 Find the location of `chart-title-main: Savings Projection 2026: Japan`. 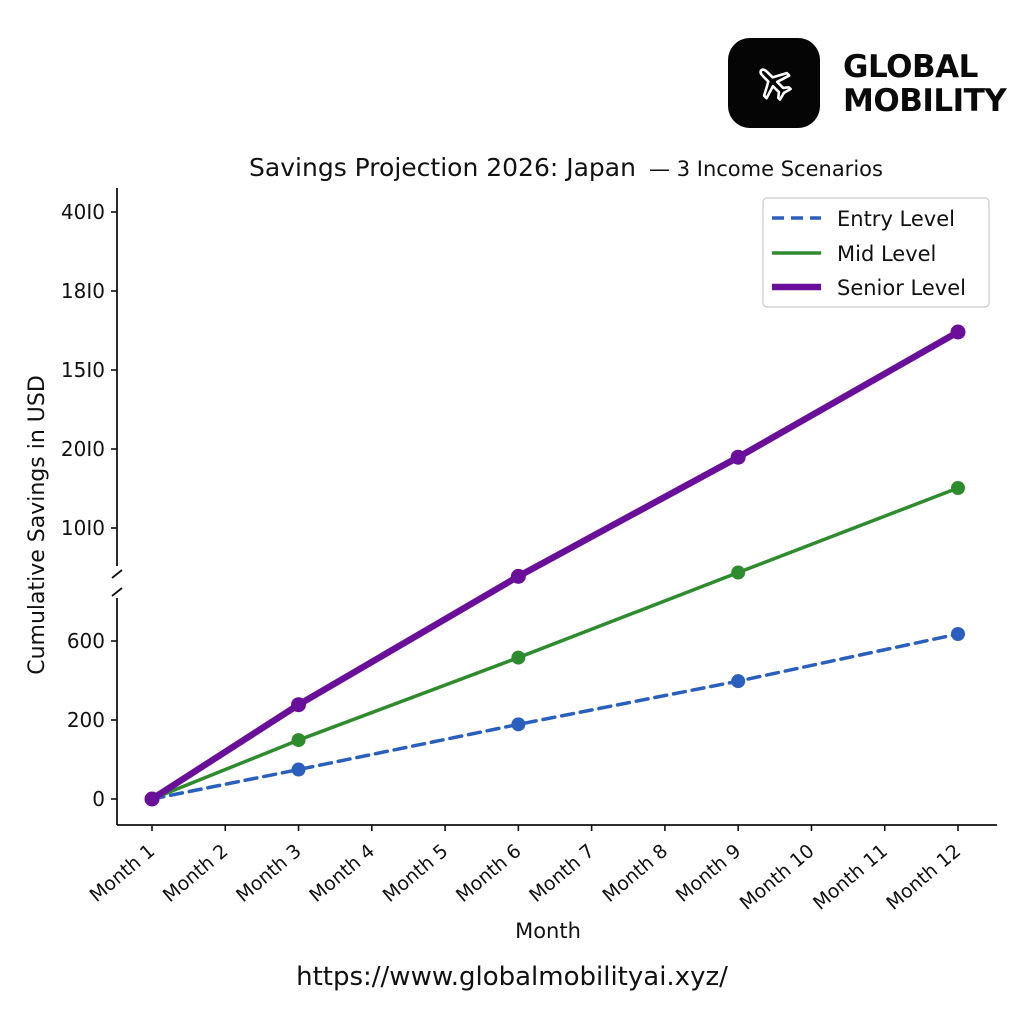

chart-title-main: Savings Projection 2026: Japan is located at coordinates (442, 167).